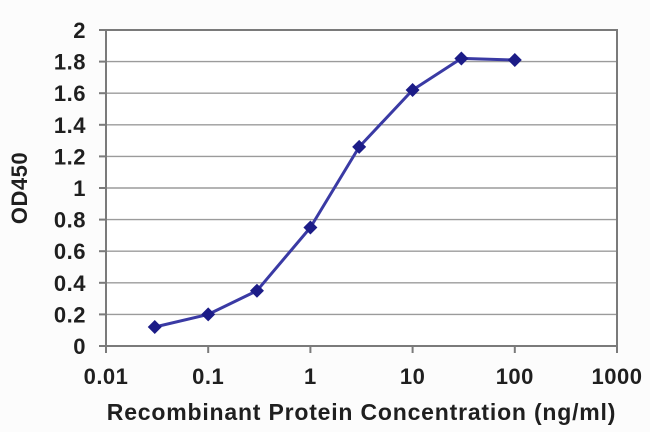 This screenshot has height=432, width=650. I want to click on y-tick-label: 0, so click(79, 346).